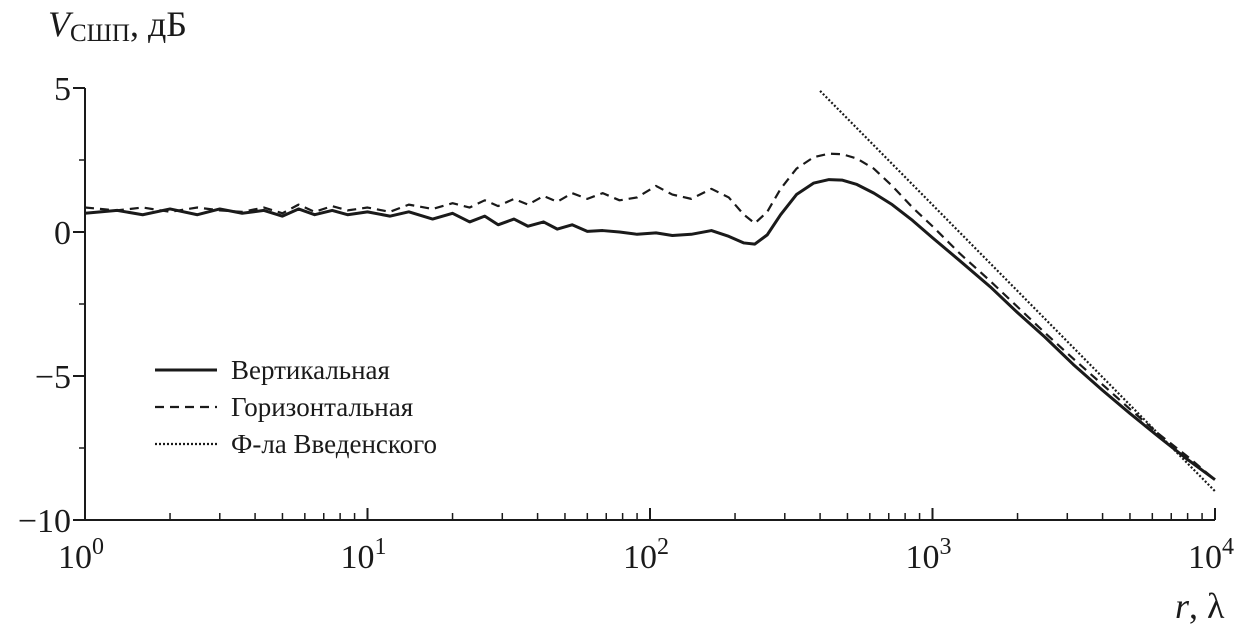 The width and height of the screenshot is (1243, 630). Describe the element at coordinates (1211, 555) in the screenshot. I see `x-tick-label: 10⁴` at that location.